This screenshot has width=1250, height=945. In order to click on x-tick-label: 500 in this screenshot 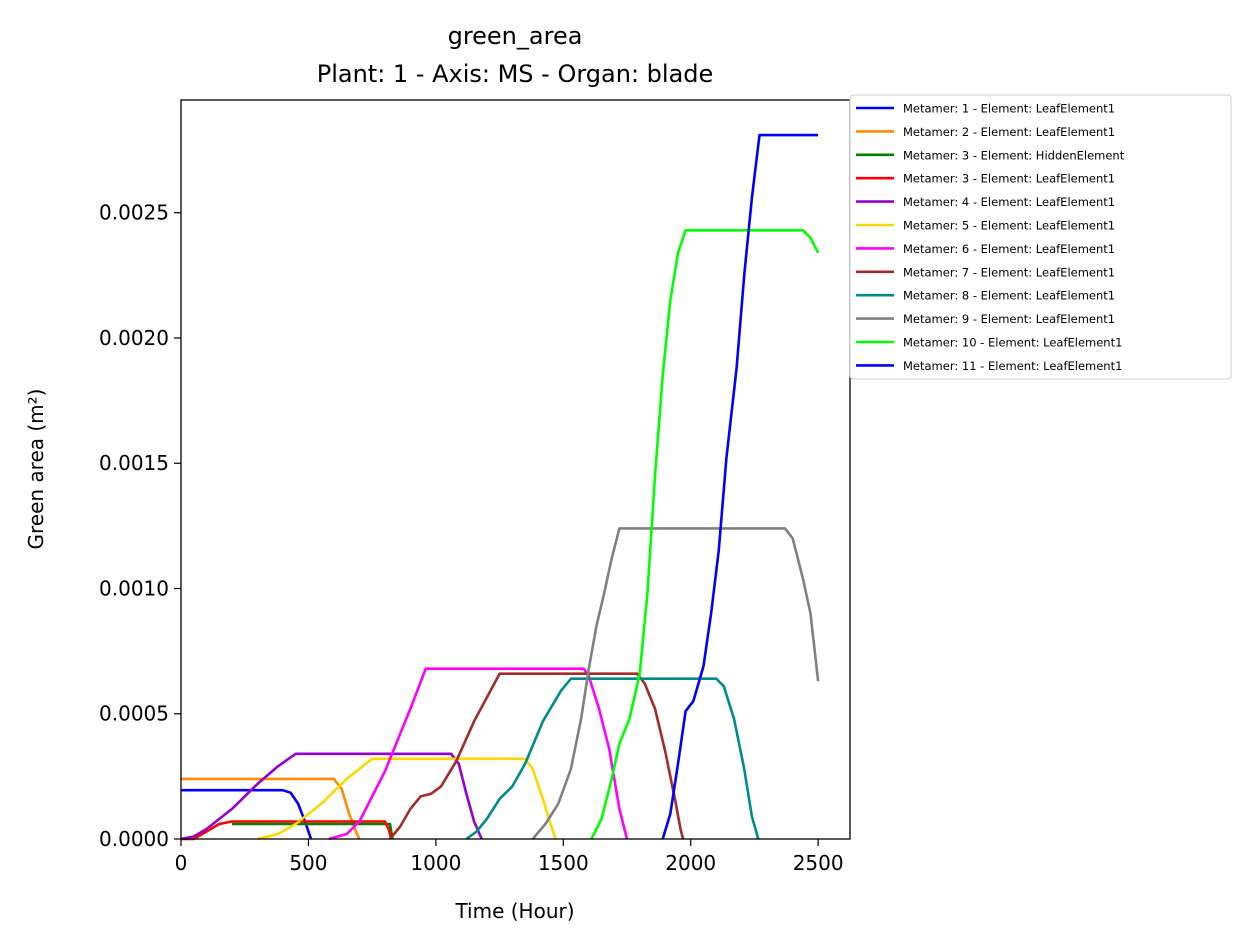, I will do `click(308, 863)`.